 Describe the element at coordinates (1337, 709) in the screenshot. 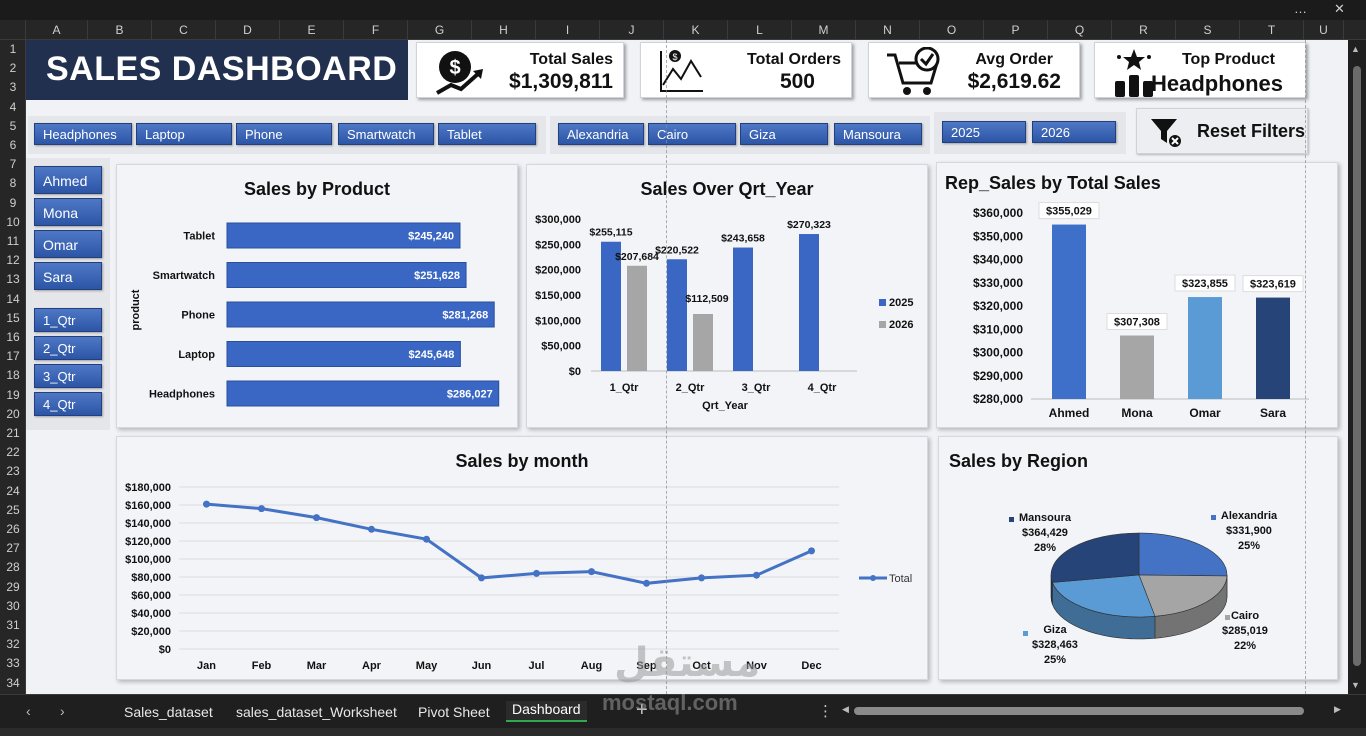

I see `scroll-right-icon: ▶` at that location.